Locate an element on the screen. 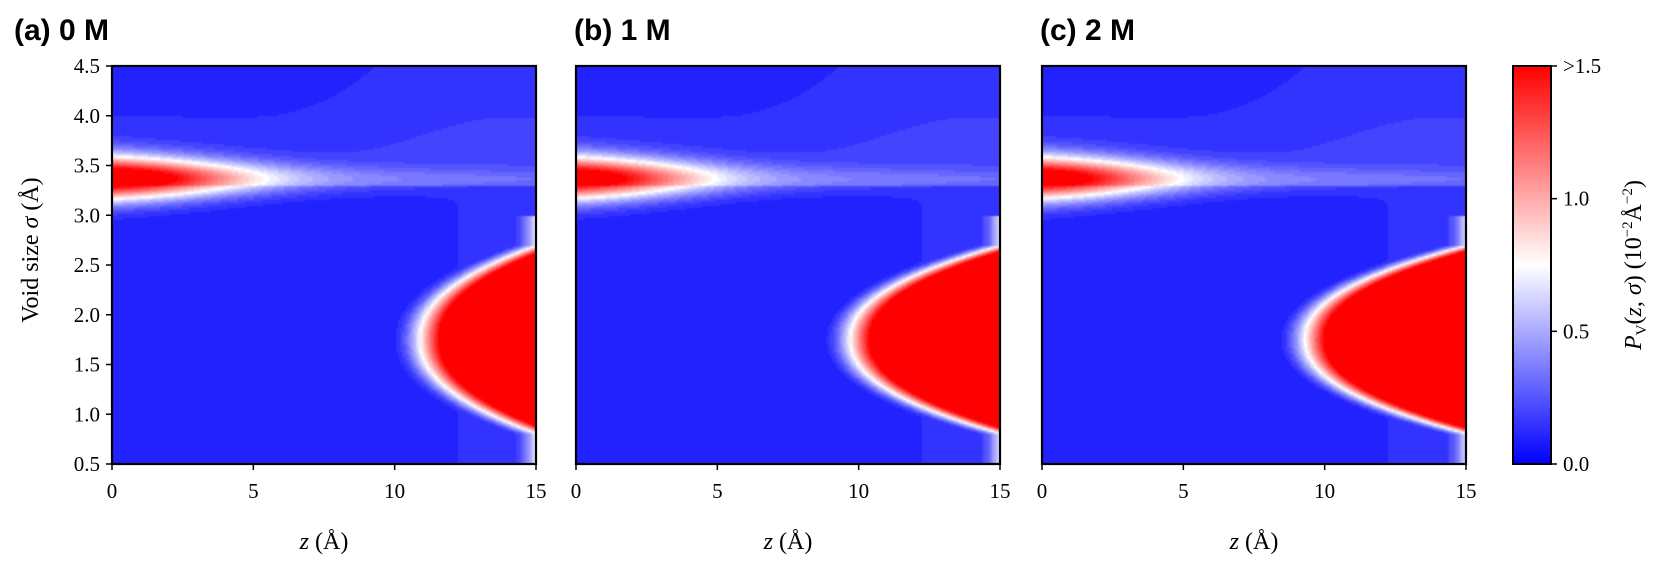 The height and width of the screenshot is (564, 1660). panel-label: (b) 1 M is located at coordinates (622, 30).